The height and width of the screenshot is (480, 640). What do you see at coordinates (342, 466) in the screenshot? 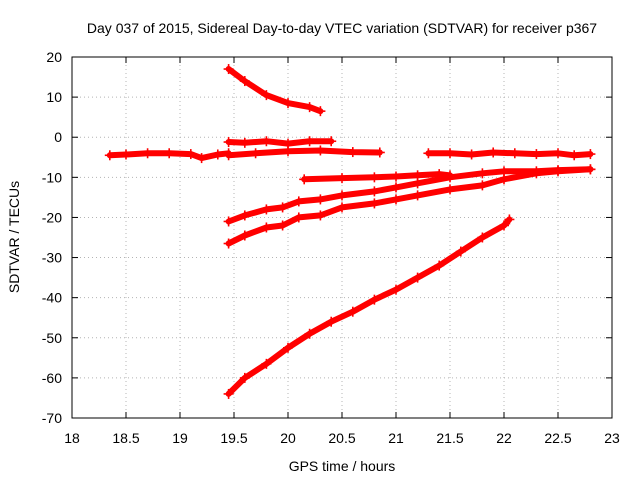
I see `x-axis-label: GPS time / hours` at bounding box center [342, 466].